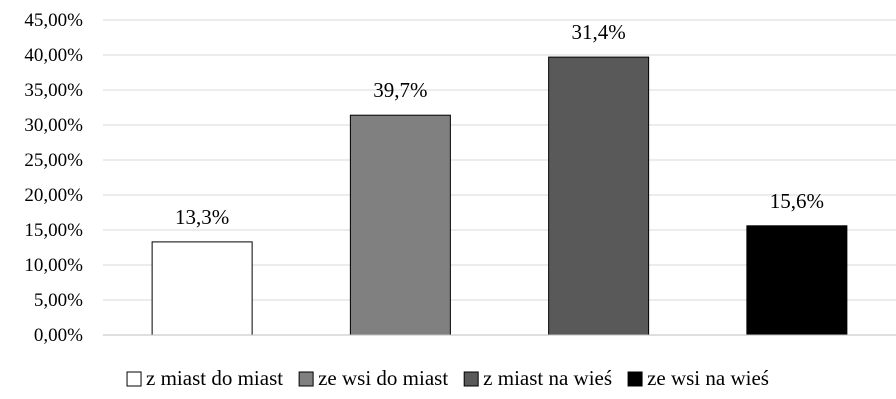  Describe the element at coordinates (400, 90) in the screenshot. I see `data-label: 39,7%` at that location.